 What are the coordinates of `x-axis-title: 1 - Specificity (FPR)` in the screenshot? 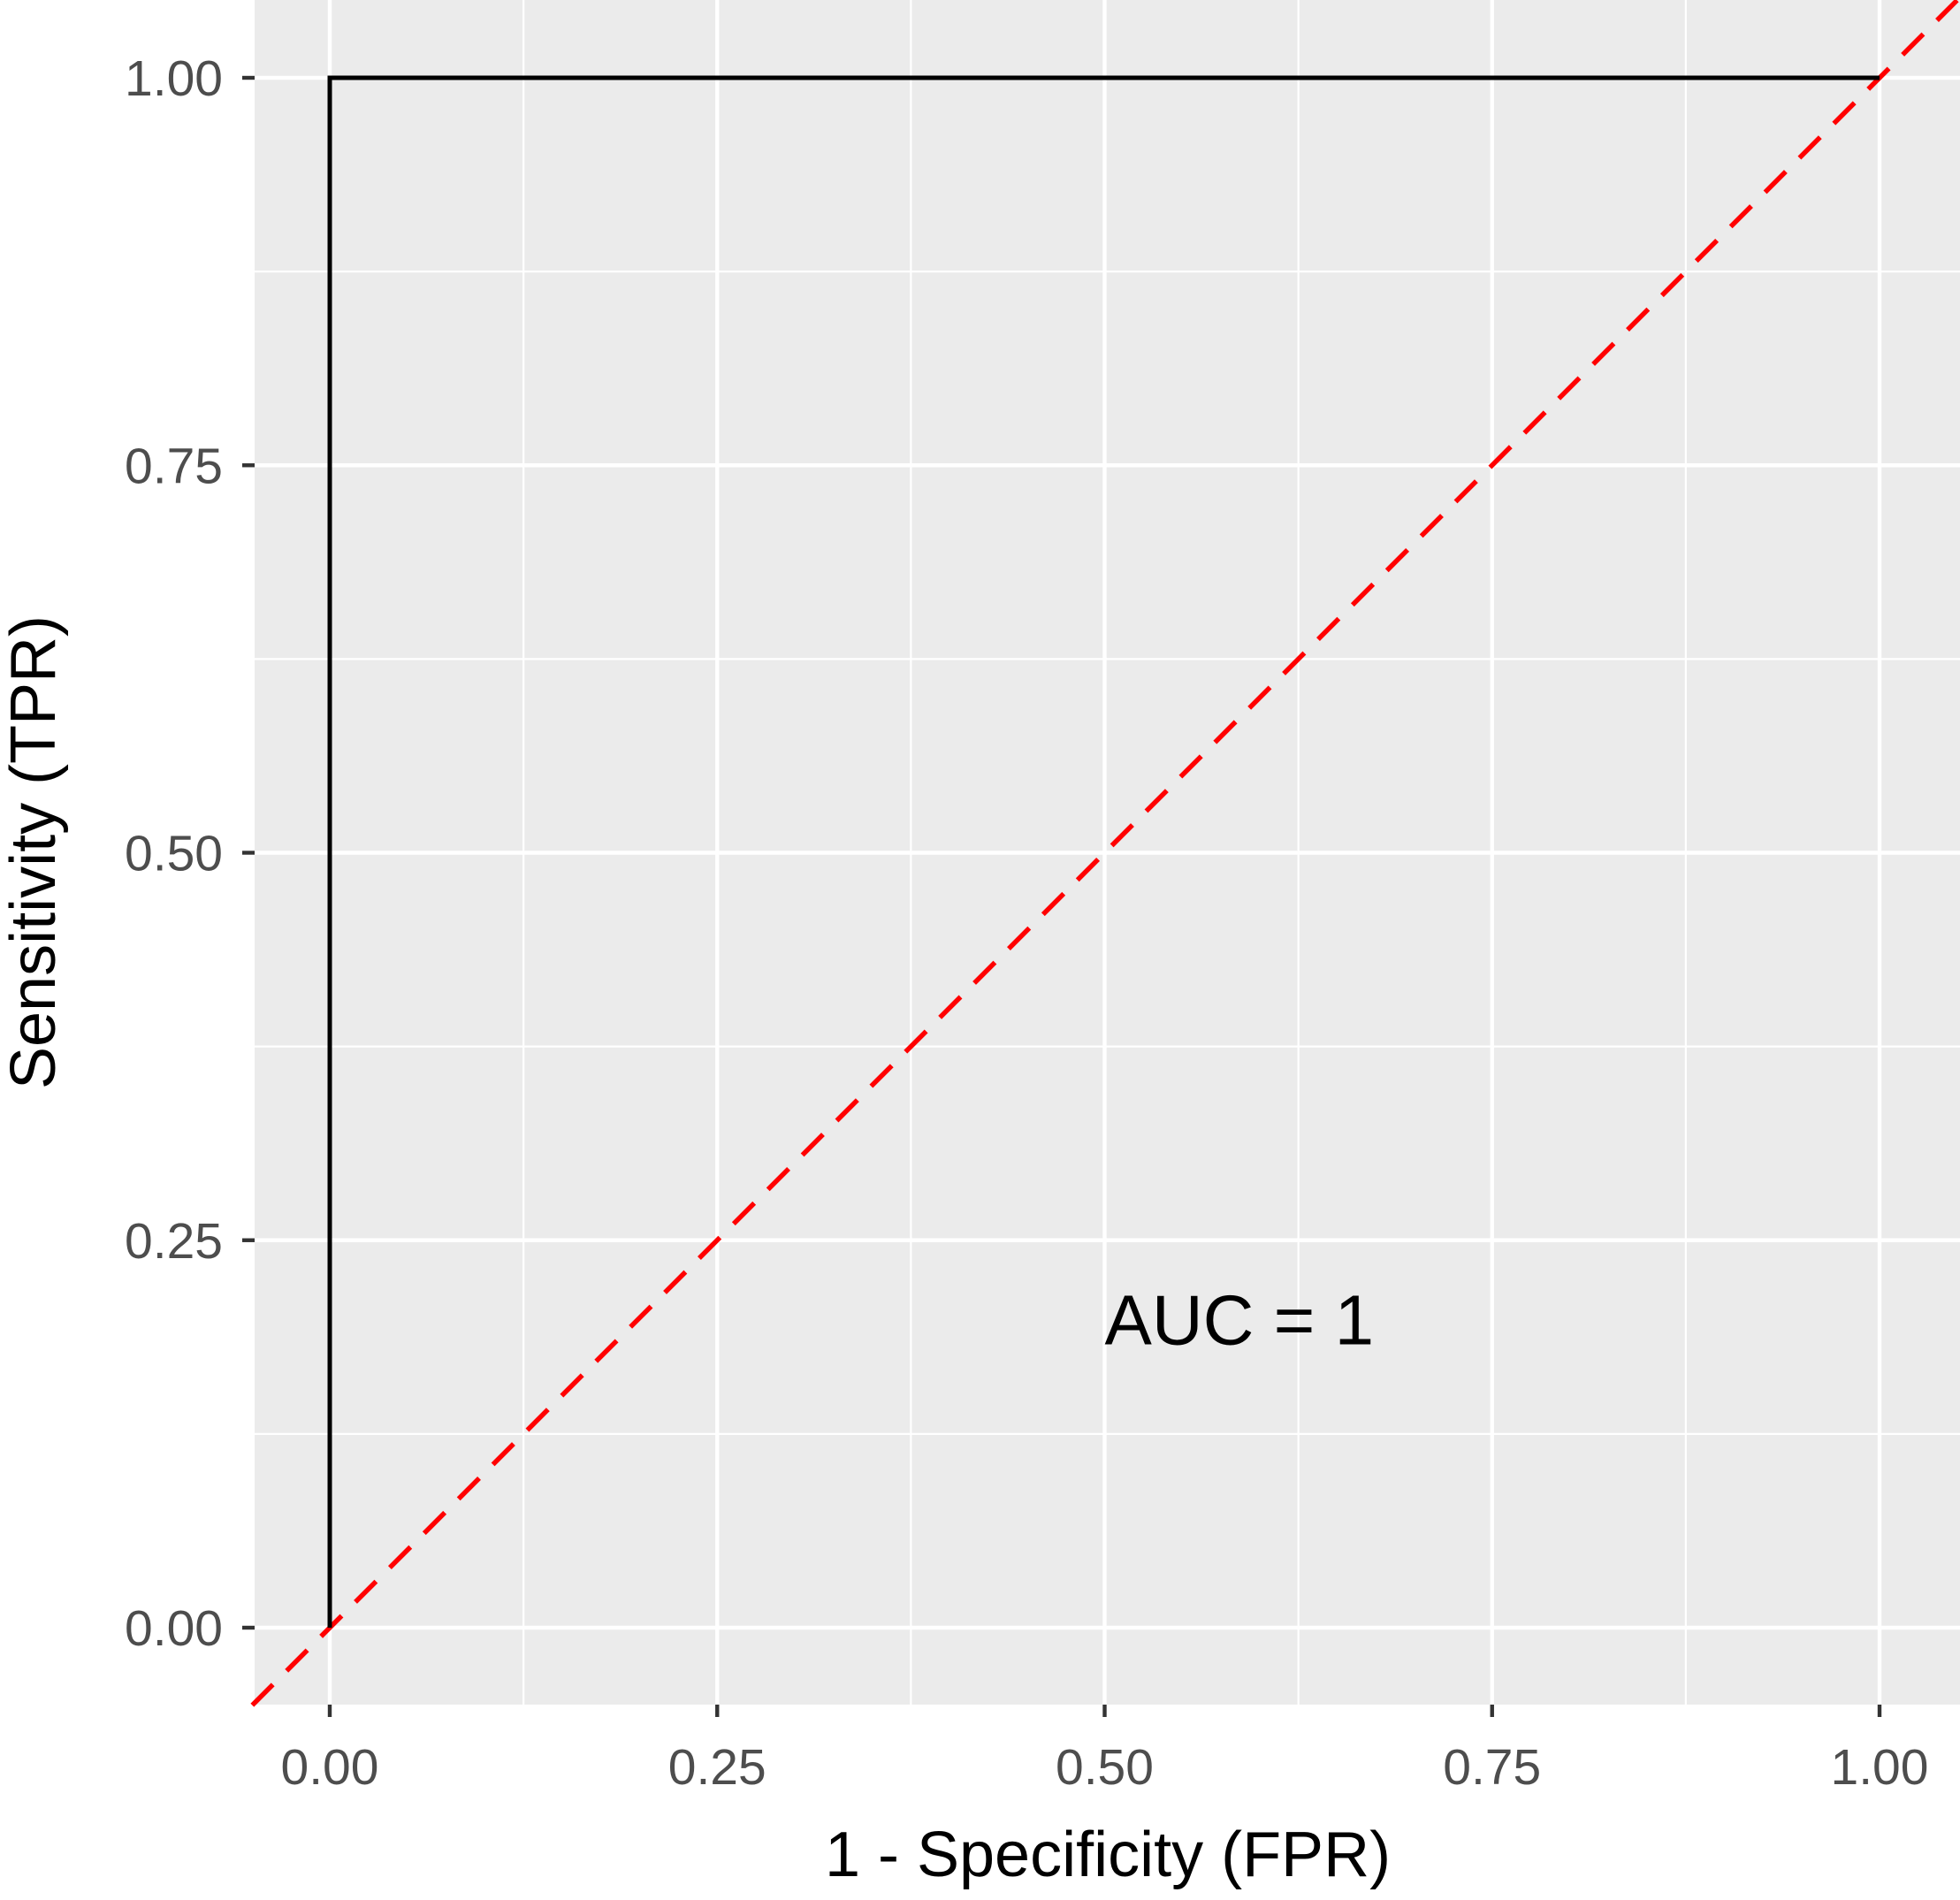 It's located at (1108, 1855).